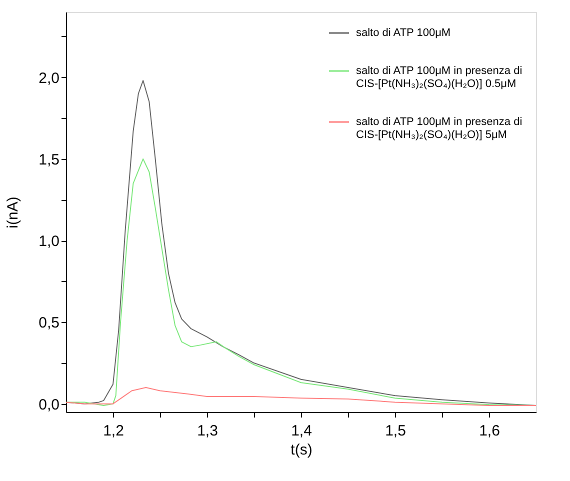 This screenshot has width=570, height=481. What do you see at coordinates (489, 431) in the screenshot?
I see `x-tick-label: 1,6` at bounding box center [489, 431].